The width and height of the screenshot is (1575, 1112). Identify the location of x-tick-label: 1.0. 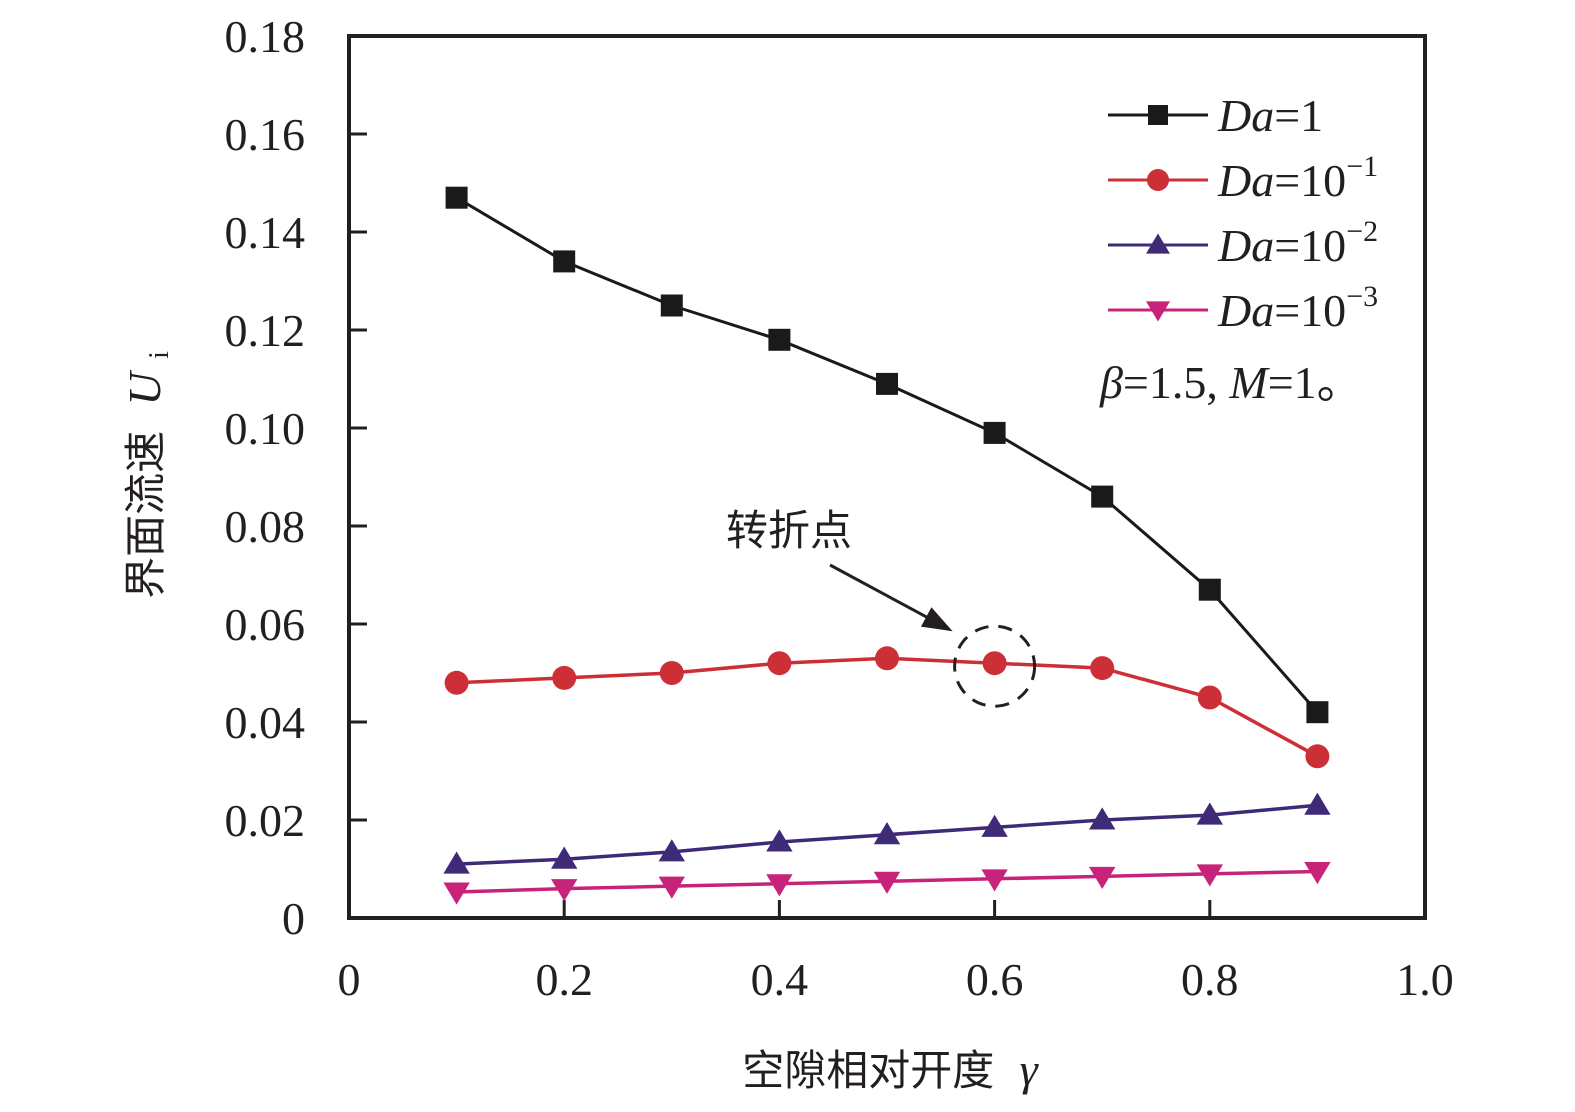
(1425, 979).